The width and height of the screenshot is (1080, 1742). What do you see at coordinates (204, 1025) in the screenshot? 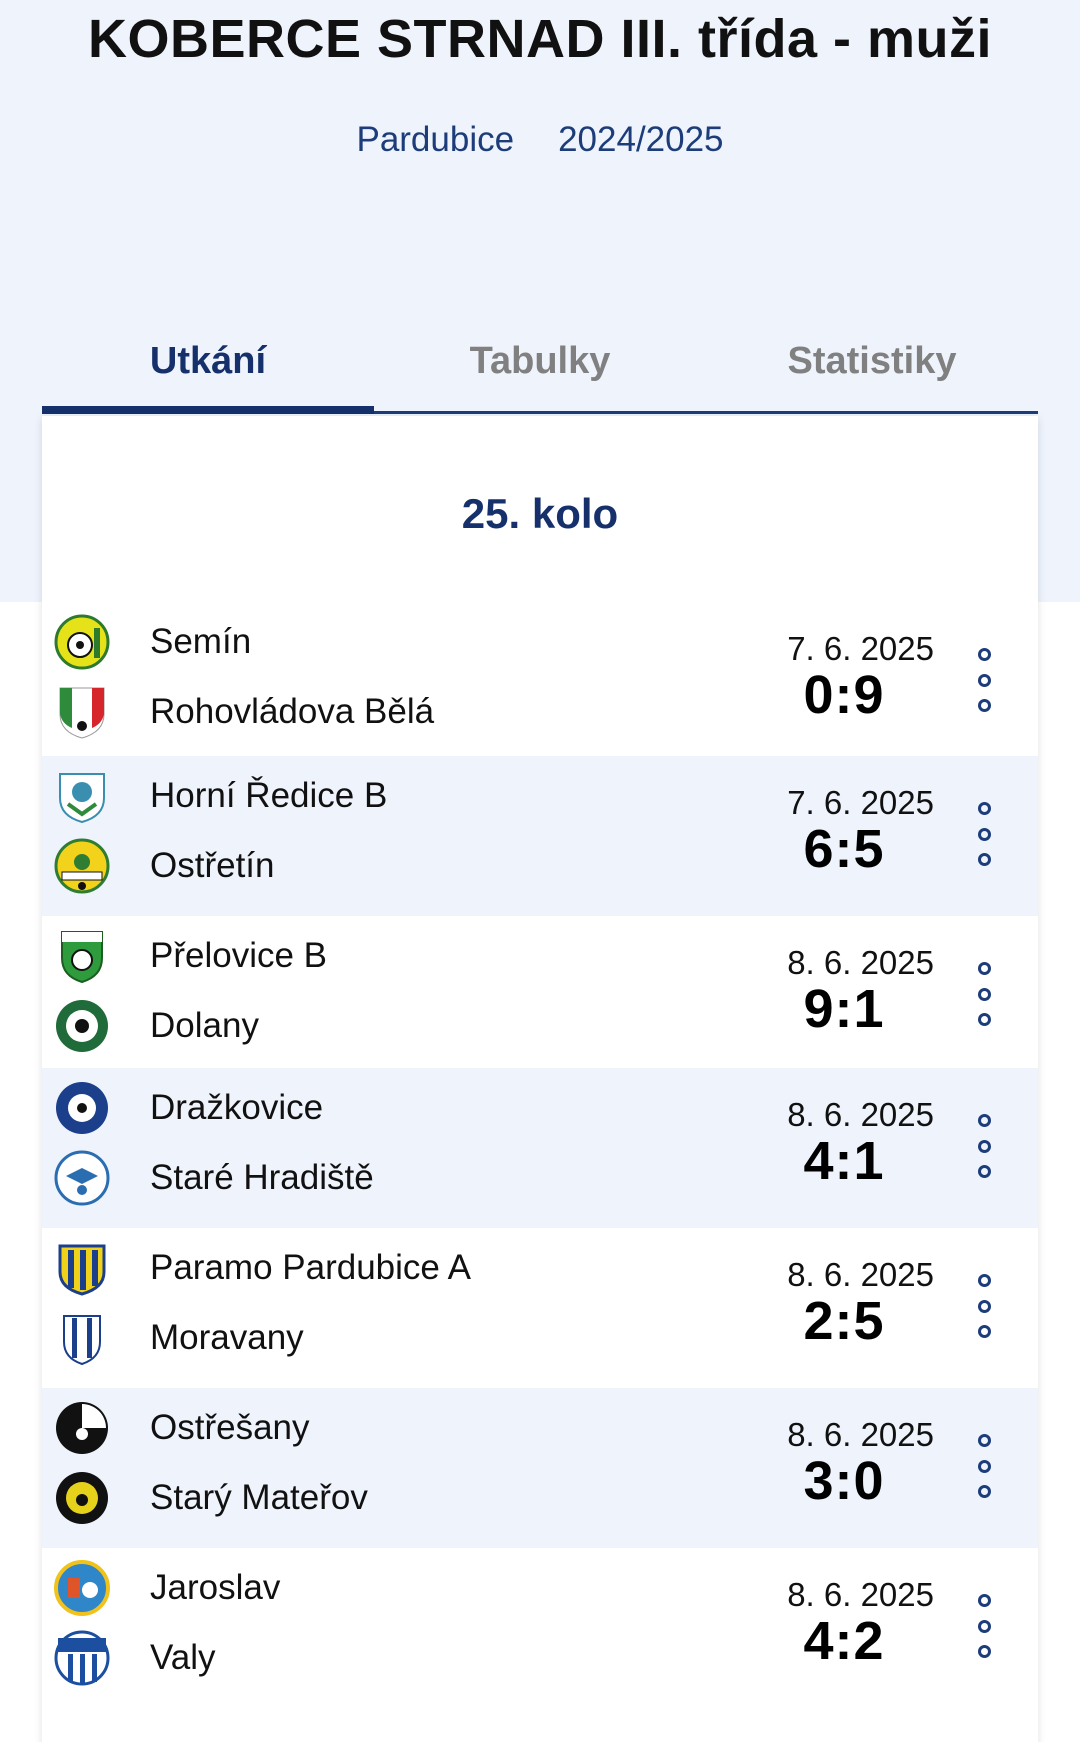
I see `away-team-name: Dolany` at bounding box center [204, 1025].